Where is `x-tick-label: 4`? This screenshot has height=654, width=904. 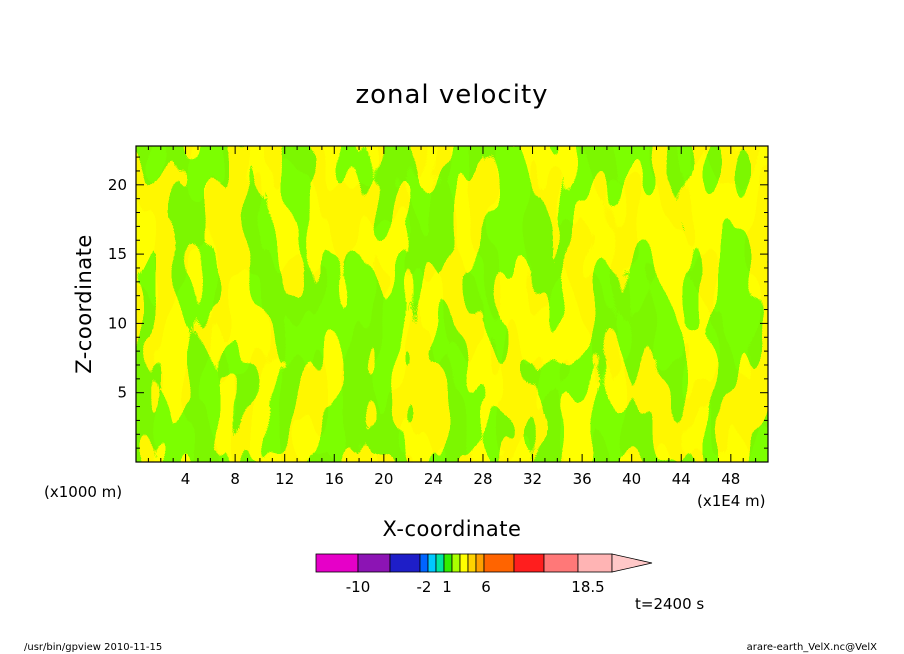
x-tick-label: 4 is located at coordinates (186, 479).